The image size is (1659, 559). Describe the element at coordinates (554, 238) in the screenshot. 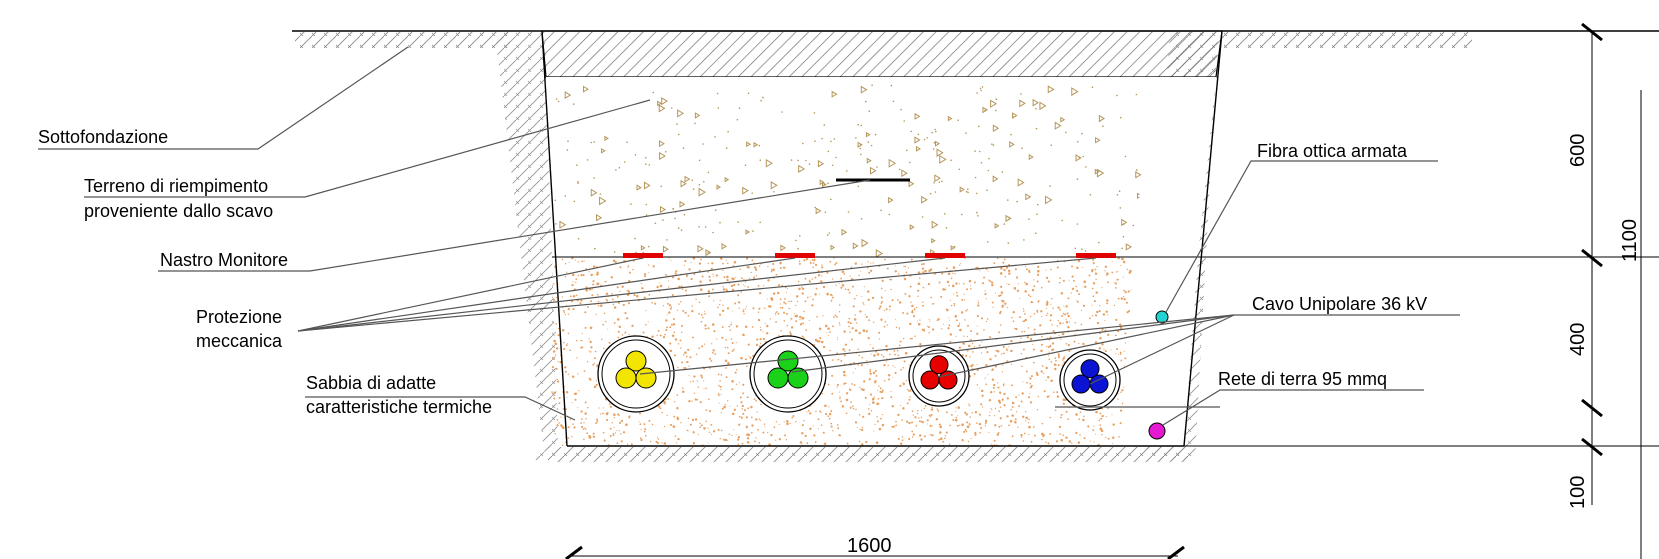

I see `trench-wall-left` at that location.